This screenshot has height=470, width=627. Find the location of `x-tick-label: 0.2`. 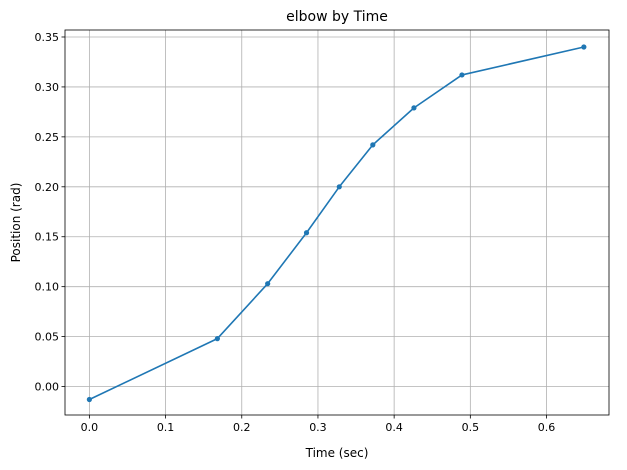

x-tick-label: 0.2 is located at coordinates (242, 427).